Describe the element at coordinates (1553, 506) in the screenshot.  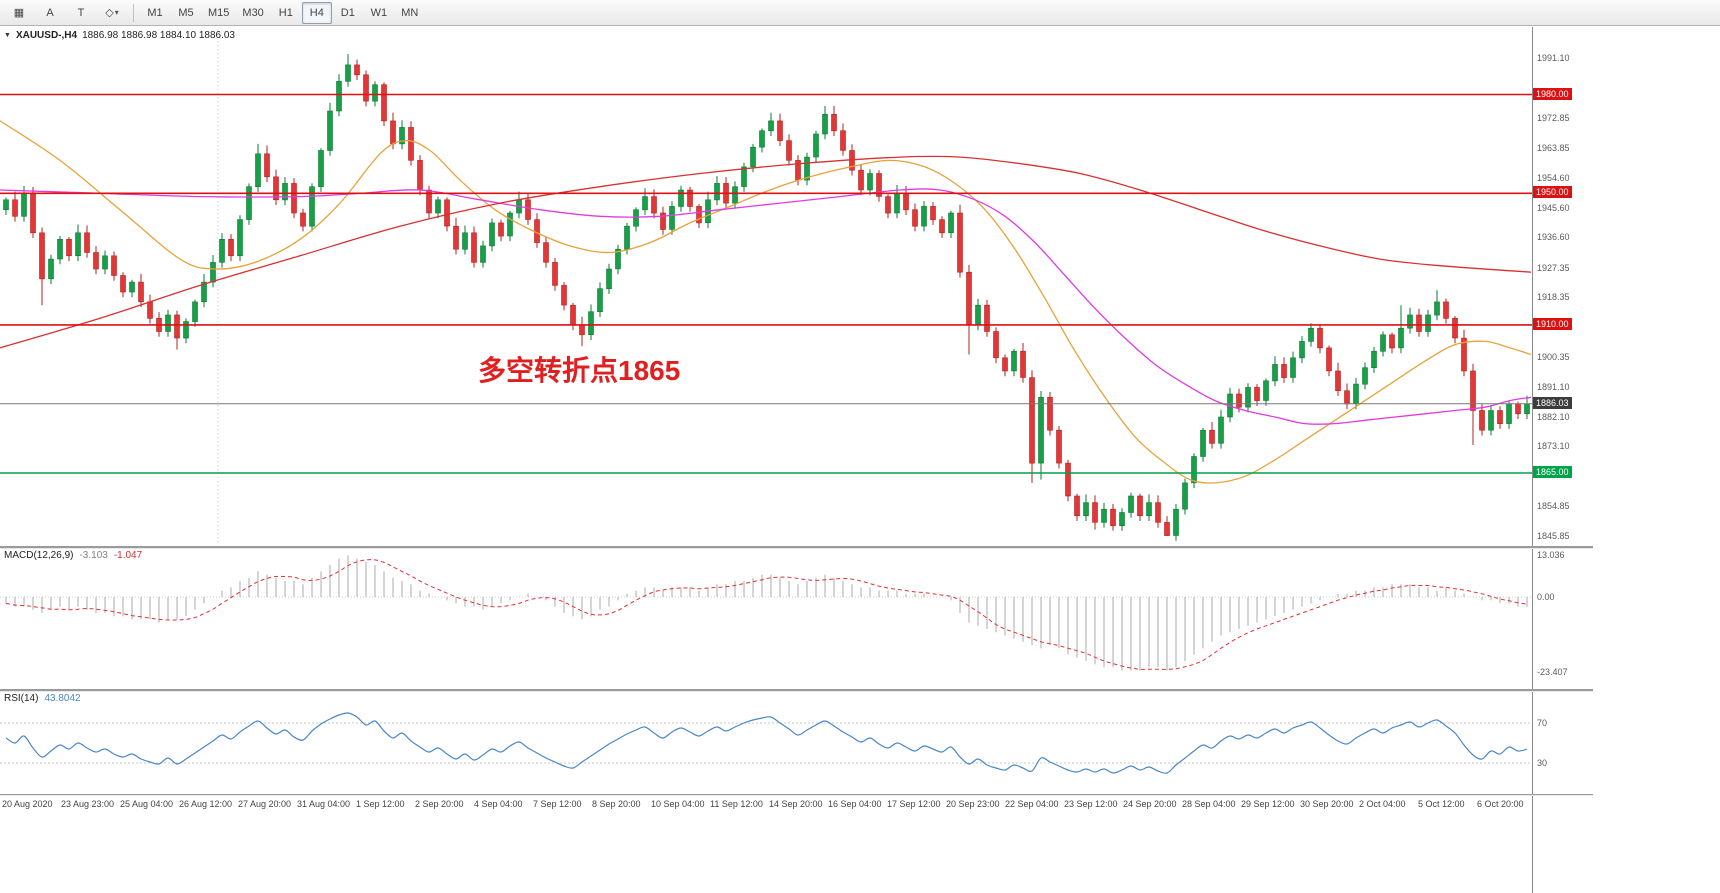
I see `price-axis-tick: 1854.85` at that location.